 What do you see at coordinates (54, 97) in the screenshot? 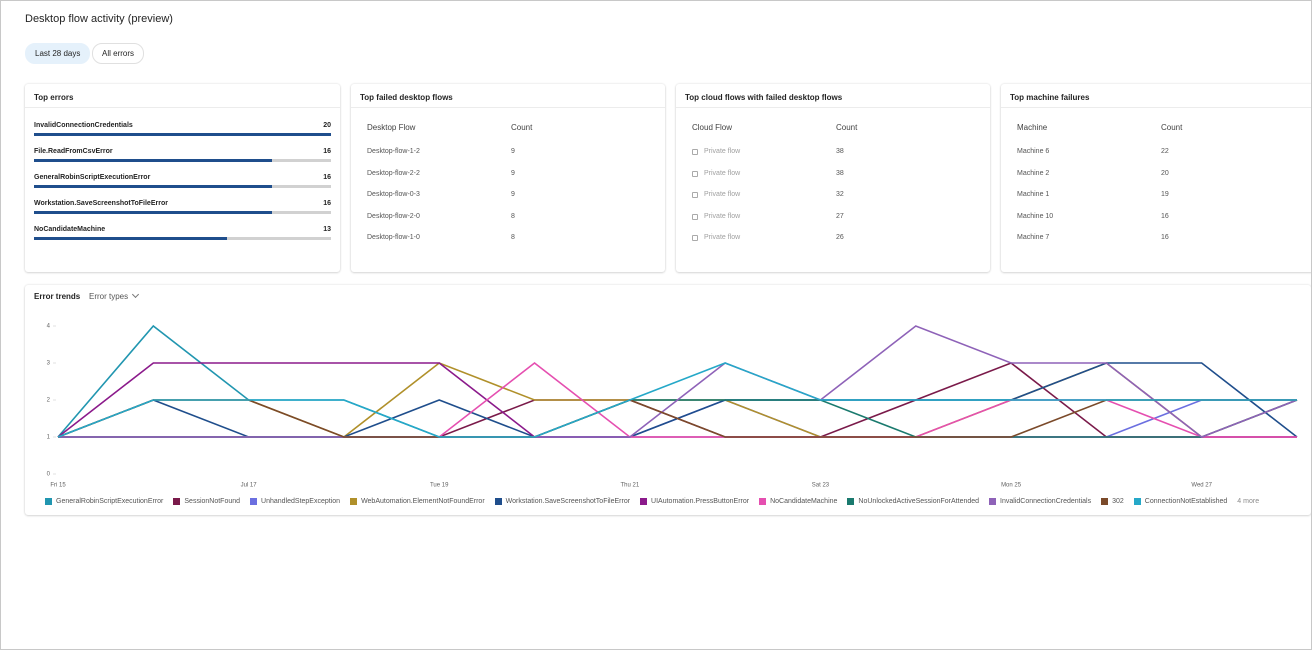
I see `card-title: Top errors` at bounding box center [54, 97].